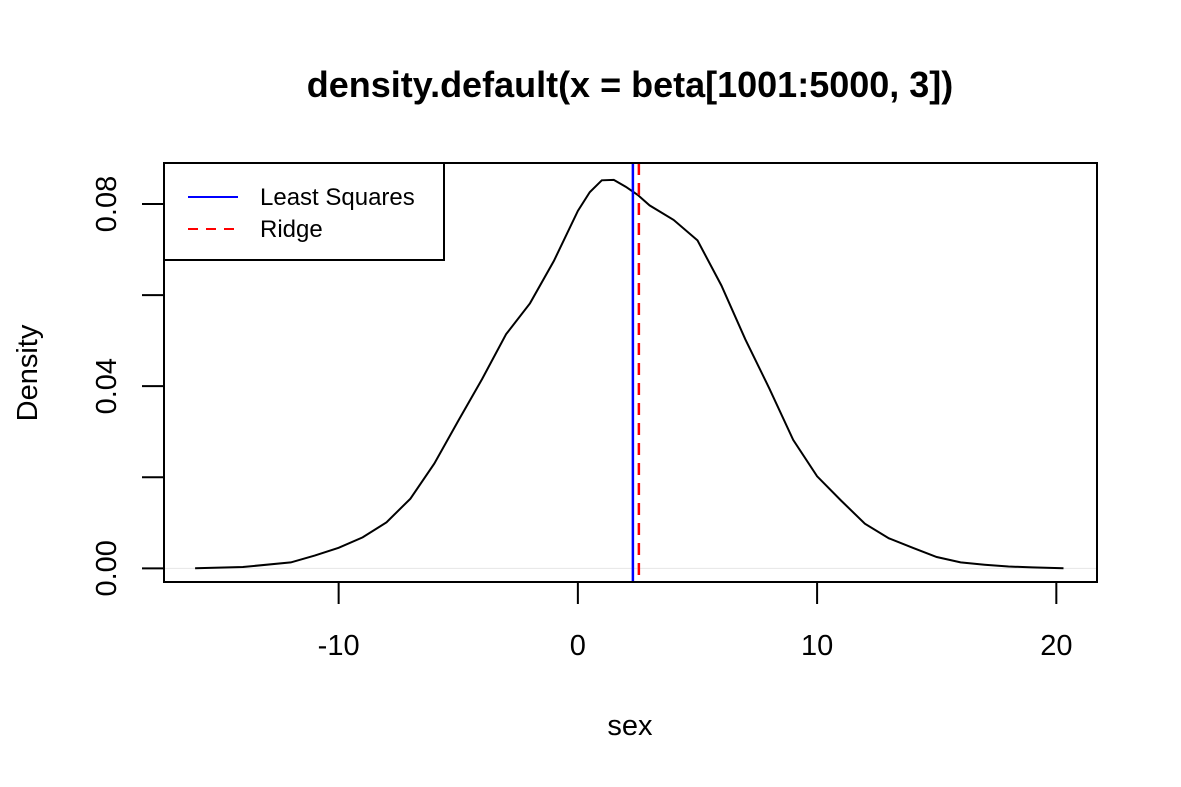  What do you see at coordinates (630, 726) in the screenshot?
I see `x-axis-label: sex` at bounding box center [630, 726].